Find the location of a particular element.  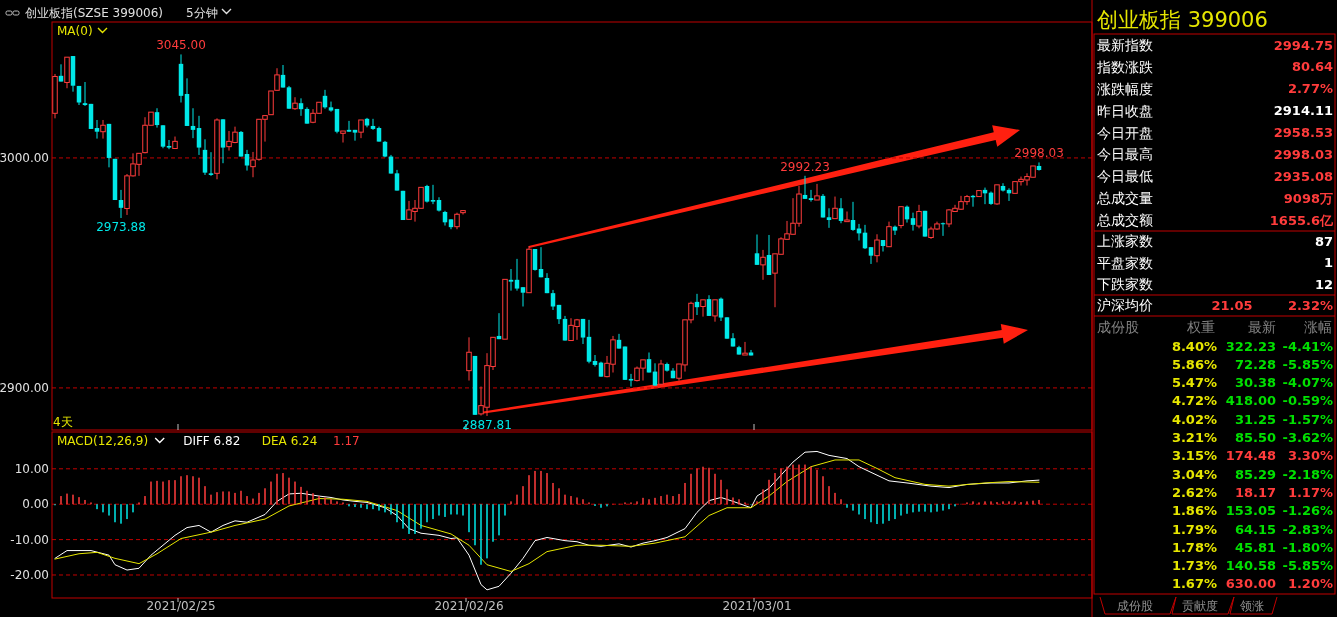

text: 1 is located at coordinates (1328, 263).